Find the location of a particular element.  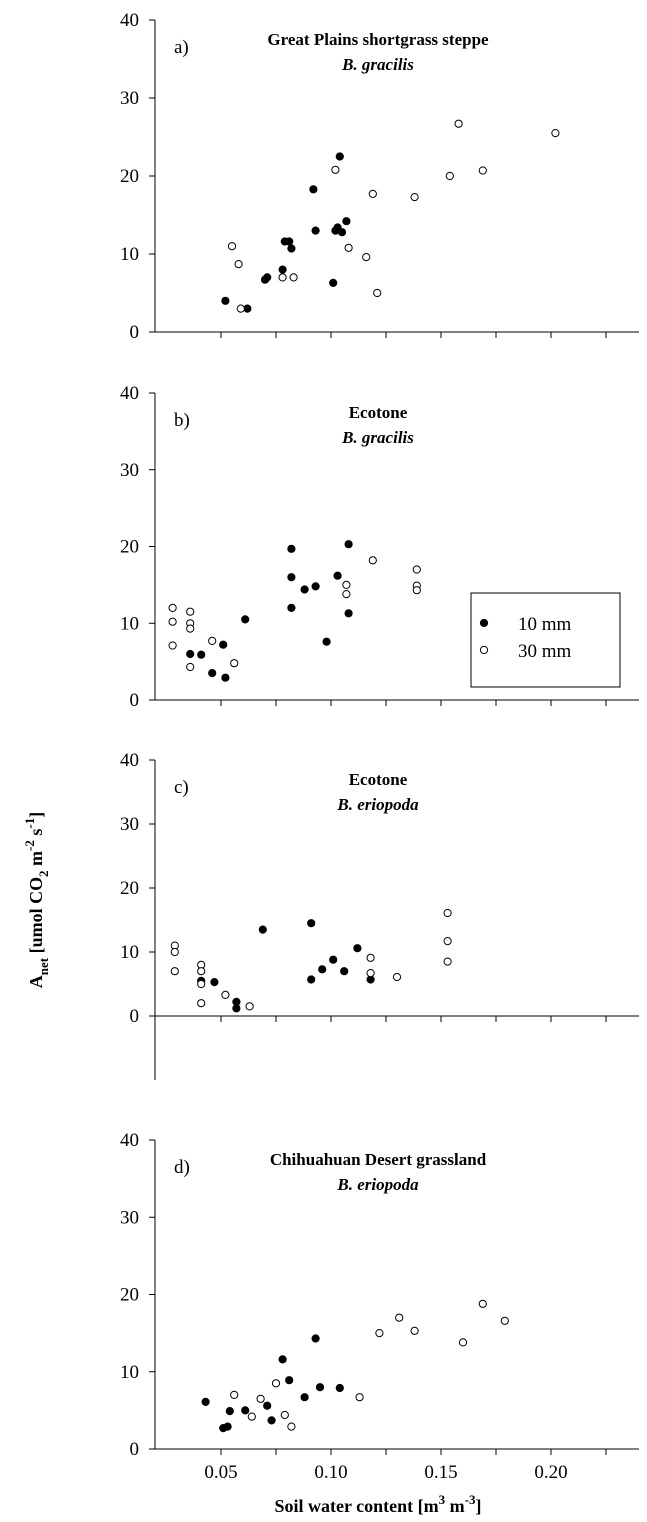

legend-marker-10mm is located at coordinates (484, 623).